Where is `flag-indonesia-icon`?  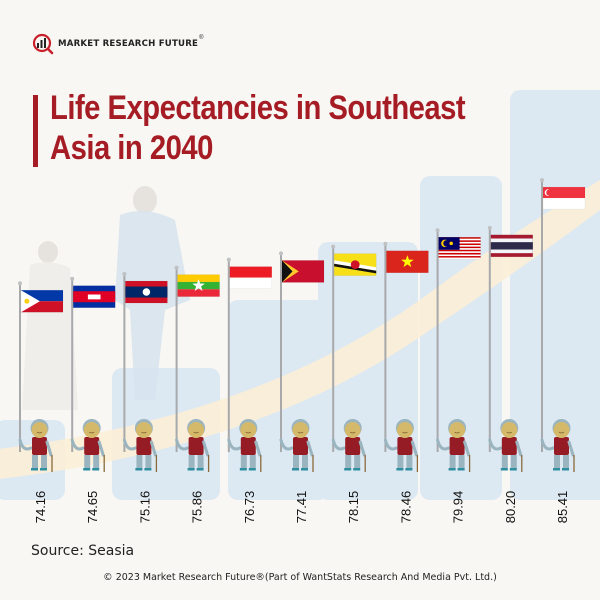 flag-indonesia-icon is located at coordinates (251, 277).